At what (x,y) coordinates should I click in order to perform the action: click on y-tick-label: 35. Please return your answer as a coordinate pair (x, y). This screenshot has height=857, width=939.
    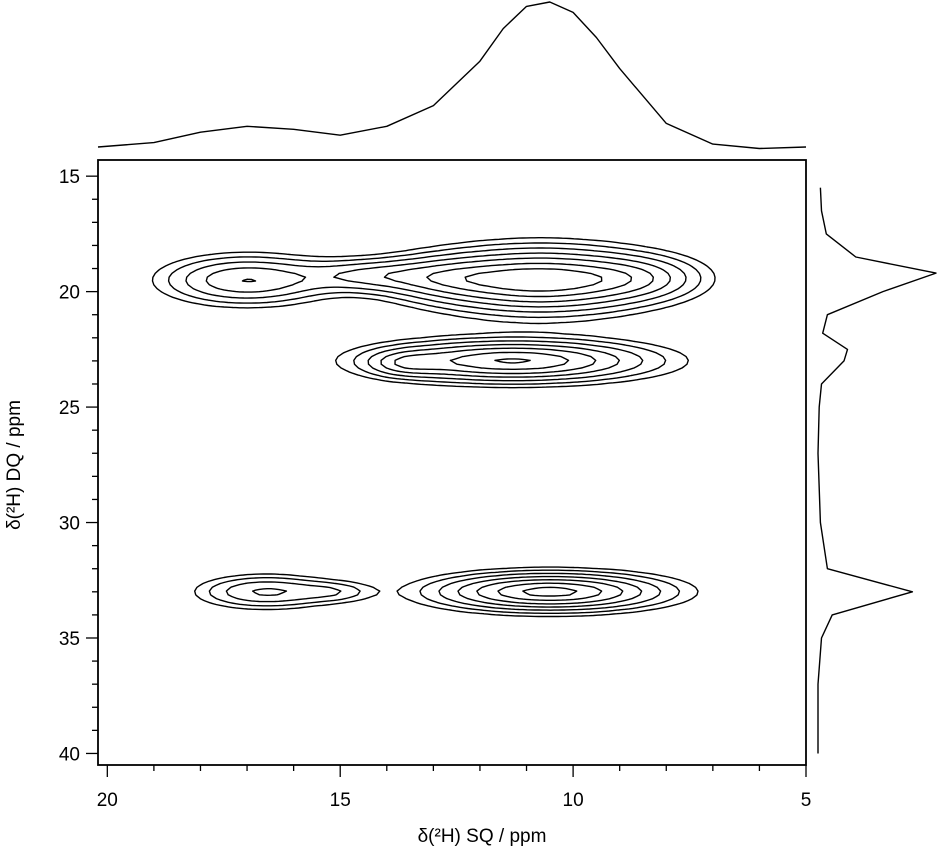
    Looking at the image, I should click on (69, 639).